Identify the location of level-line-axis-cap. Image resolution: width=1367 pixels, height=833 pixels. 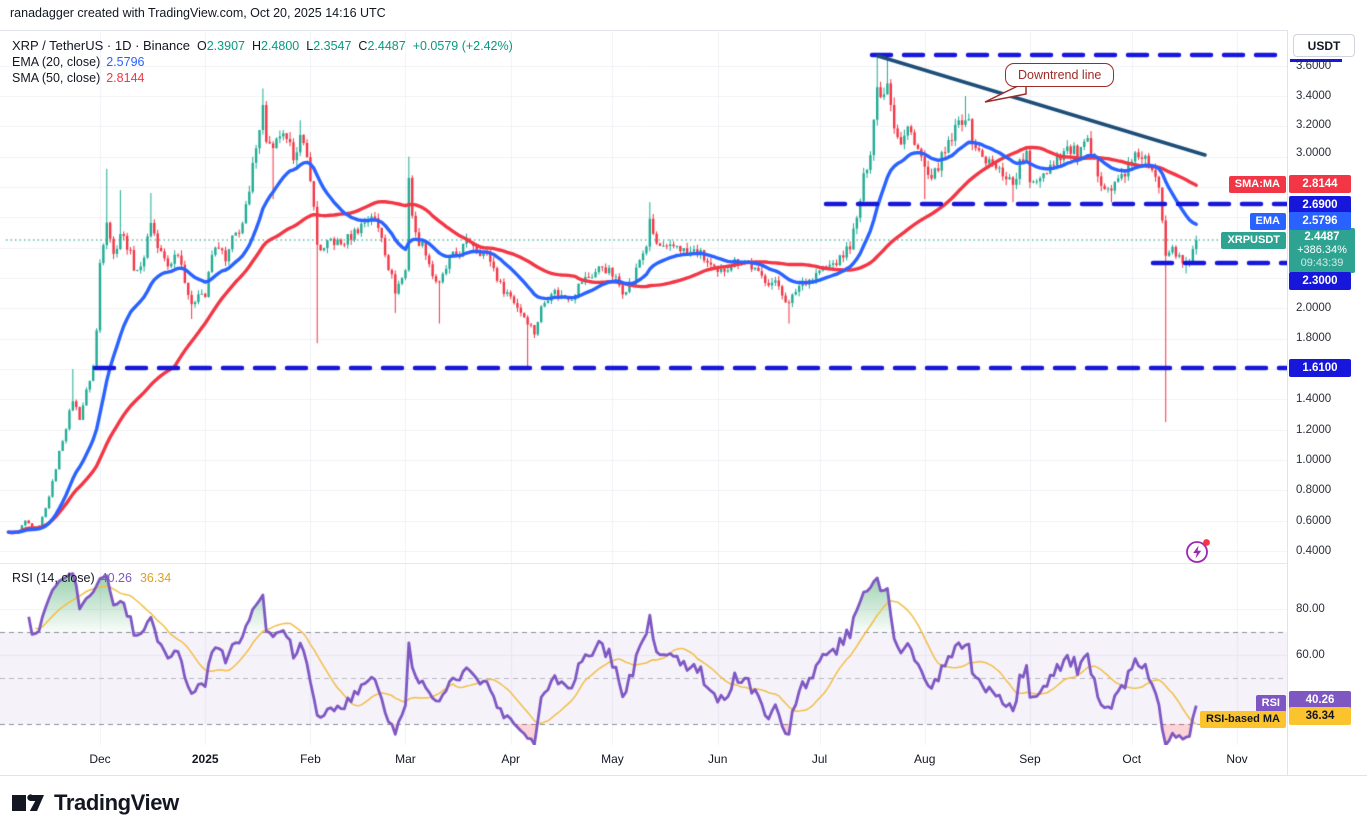
(1316, 60).